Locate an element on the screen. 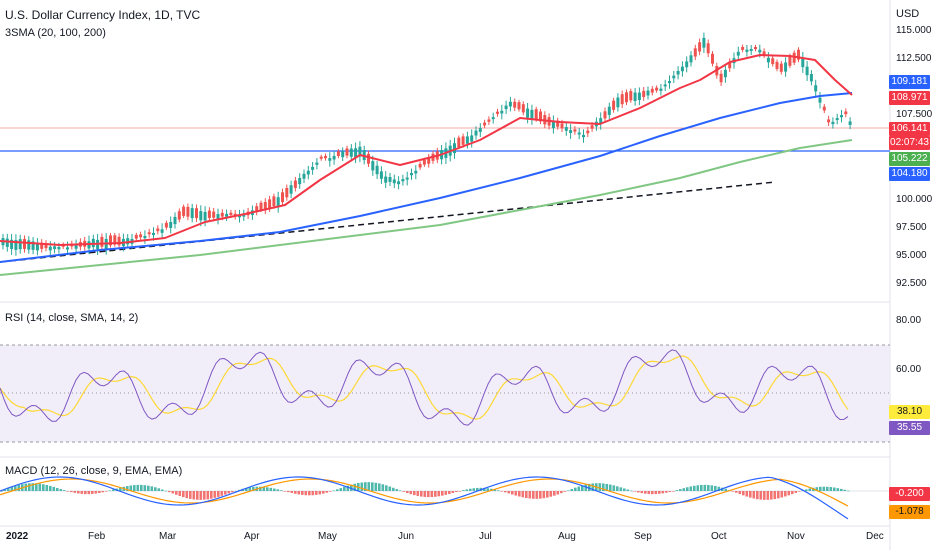 The height and width of the screenshot is (550, 932). time-tick: Jun is located at coordinates (406, 536).